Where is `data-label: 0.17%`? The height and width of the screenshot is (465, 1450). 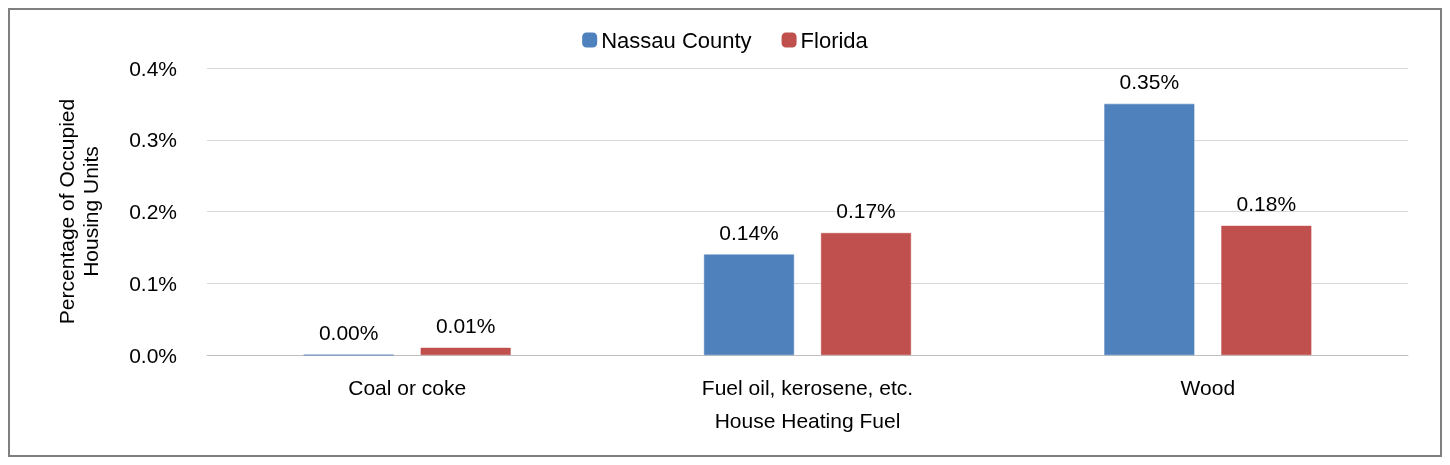
data-label: 0.17% is located at coordinates (866, 211).